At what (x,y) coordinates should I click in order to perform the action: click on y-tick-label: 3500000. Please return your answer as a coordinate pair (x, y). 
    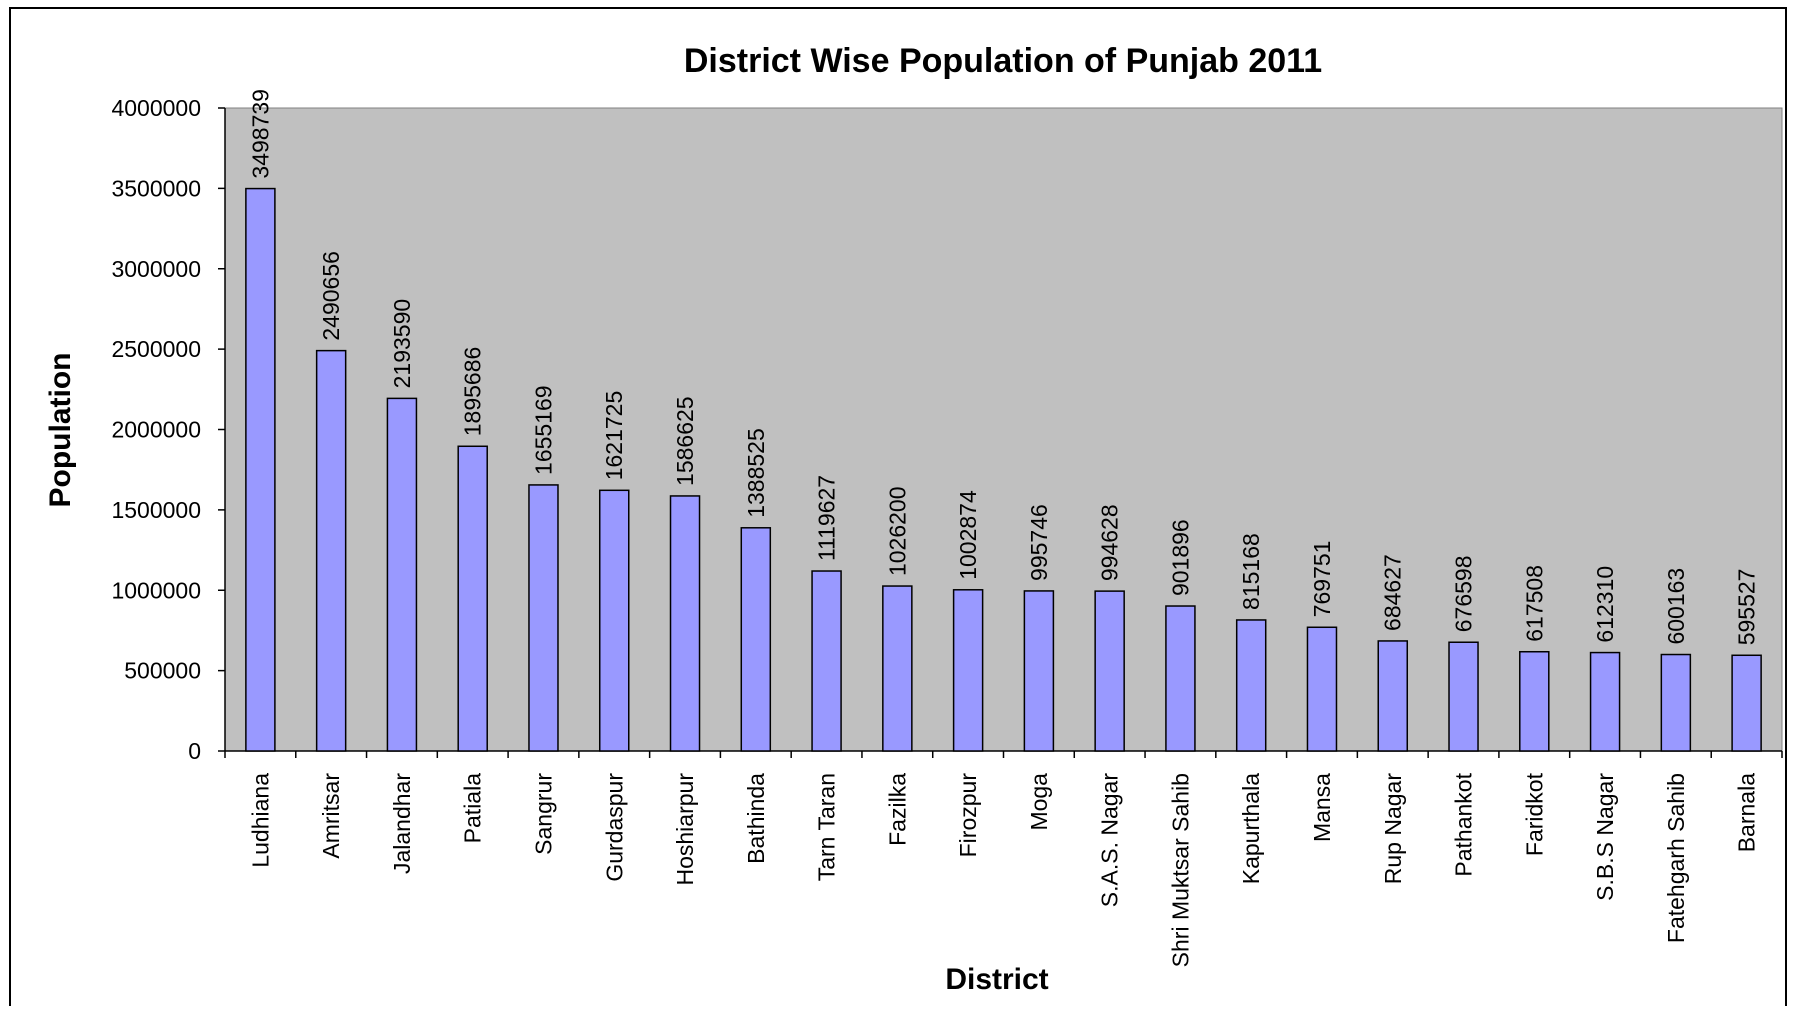
    Looking at the image, I should click on (156, 188).